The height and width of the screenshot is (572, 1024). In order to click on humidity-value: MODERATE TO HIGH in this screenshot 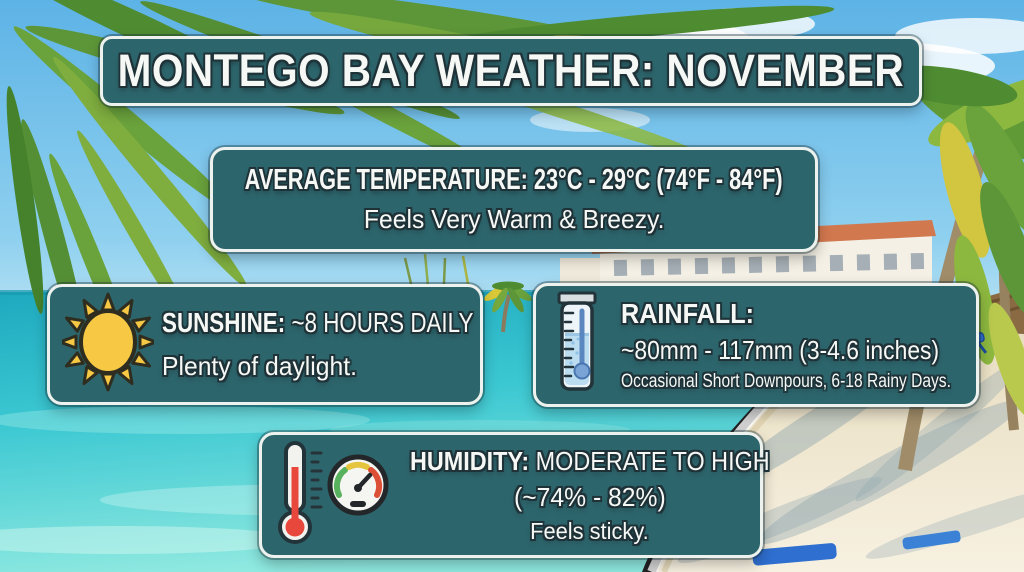, I will do `click(652, 460)`.